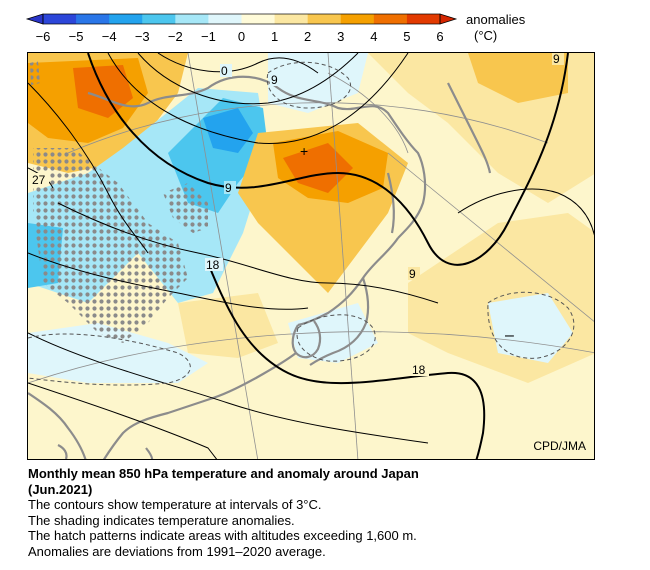 The width and height of the screenshot is (650, 570). What do you see at coordinates (110, 245) in the screenshot?
I see `hatch-tibet-plateau` at bounding box center [110, 245].